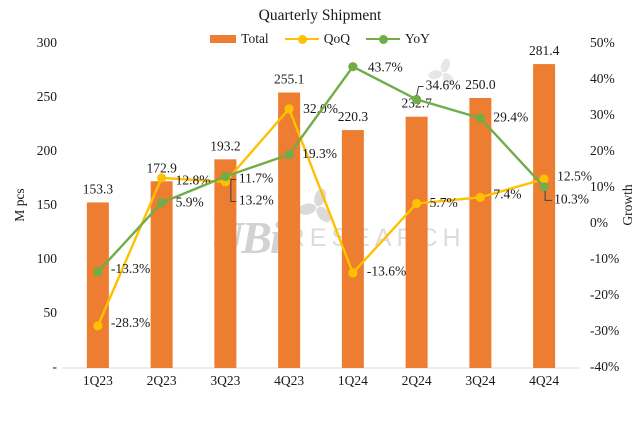  What do you see at coordinates (193, 180) in the screenshot?
I see `qoq-label-2Q23: 12.8%` at bounding box center [193, 180].